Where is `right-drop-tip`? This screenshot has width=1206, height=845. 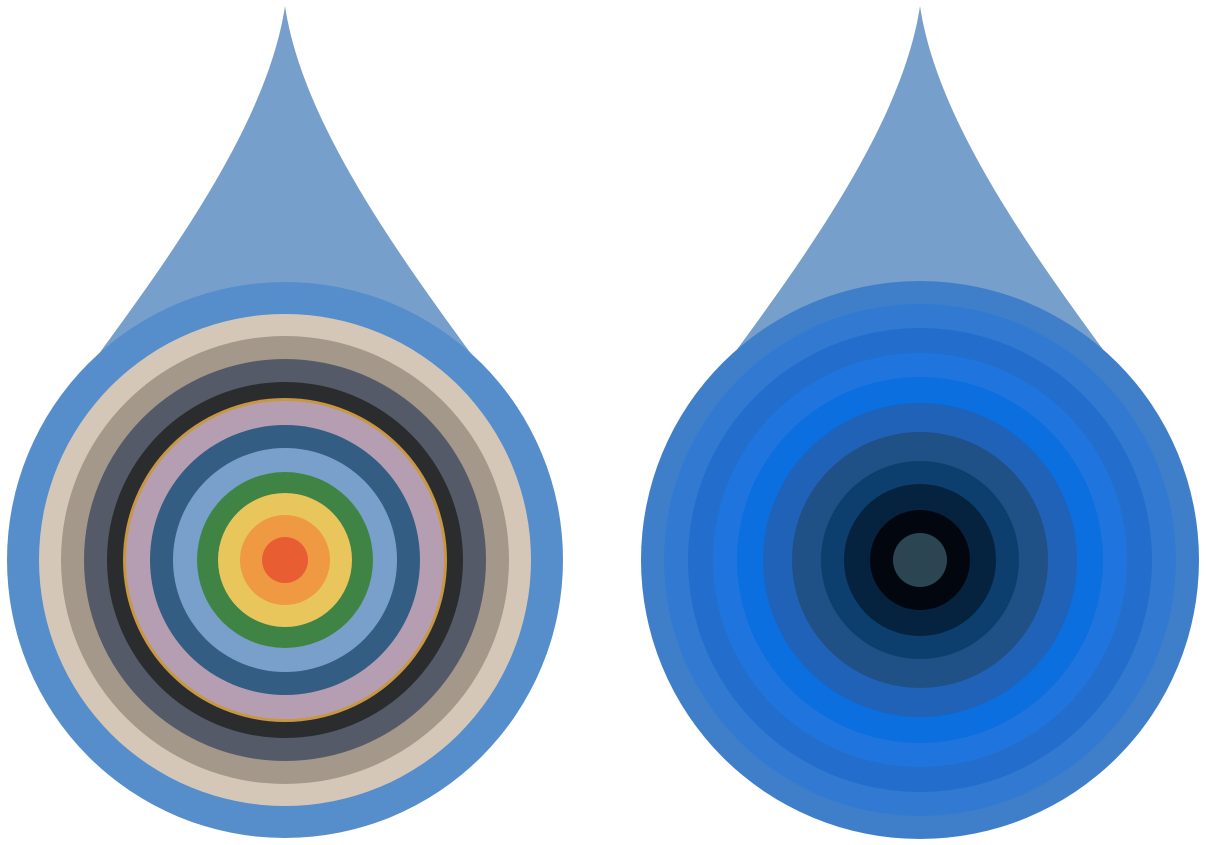 right-drop-tip is located at coordinates (920, 180).